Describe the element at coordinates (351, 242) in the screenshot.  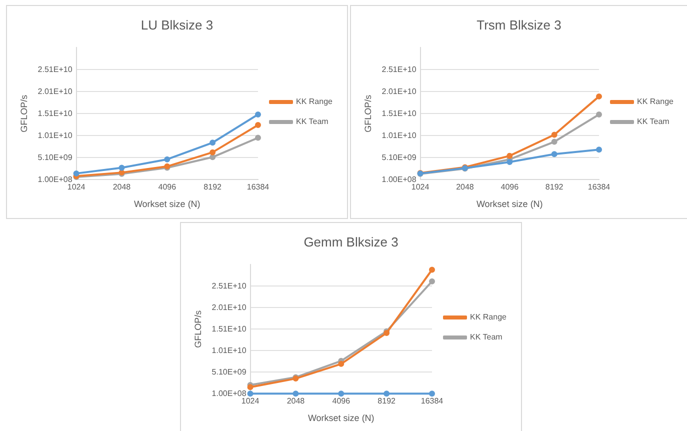
I see `chart-title: Gemm Blksize 3` at that location.